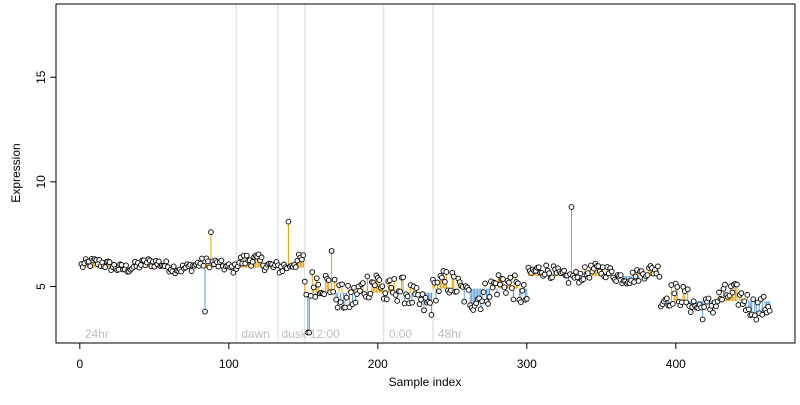 The image size is (800, 405). What do you see at coordinates (41, 182) in the screenshot?
I see `y-tick-label-1: 10` at bounding box center [41, 182].